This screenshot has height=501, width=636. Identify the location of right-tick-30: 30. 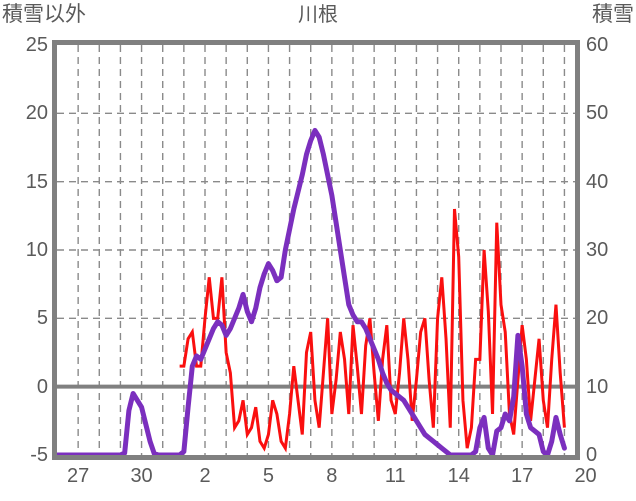
(597, 250).